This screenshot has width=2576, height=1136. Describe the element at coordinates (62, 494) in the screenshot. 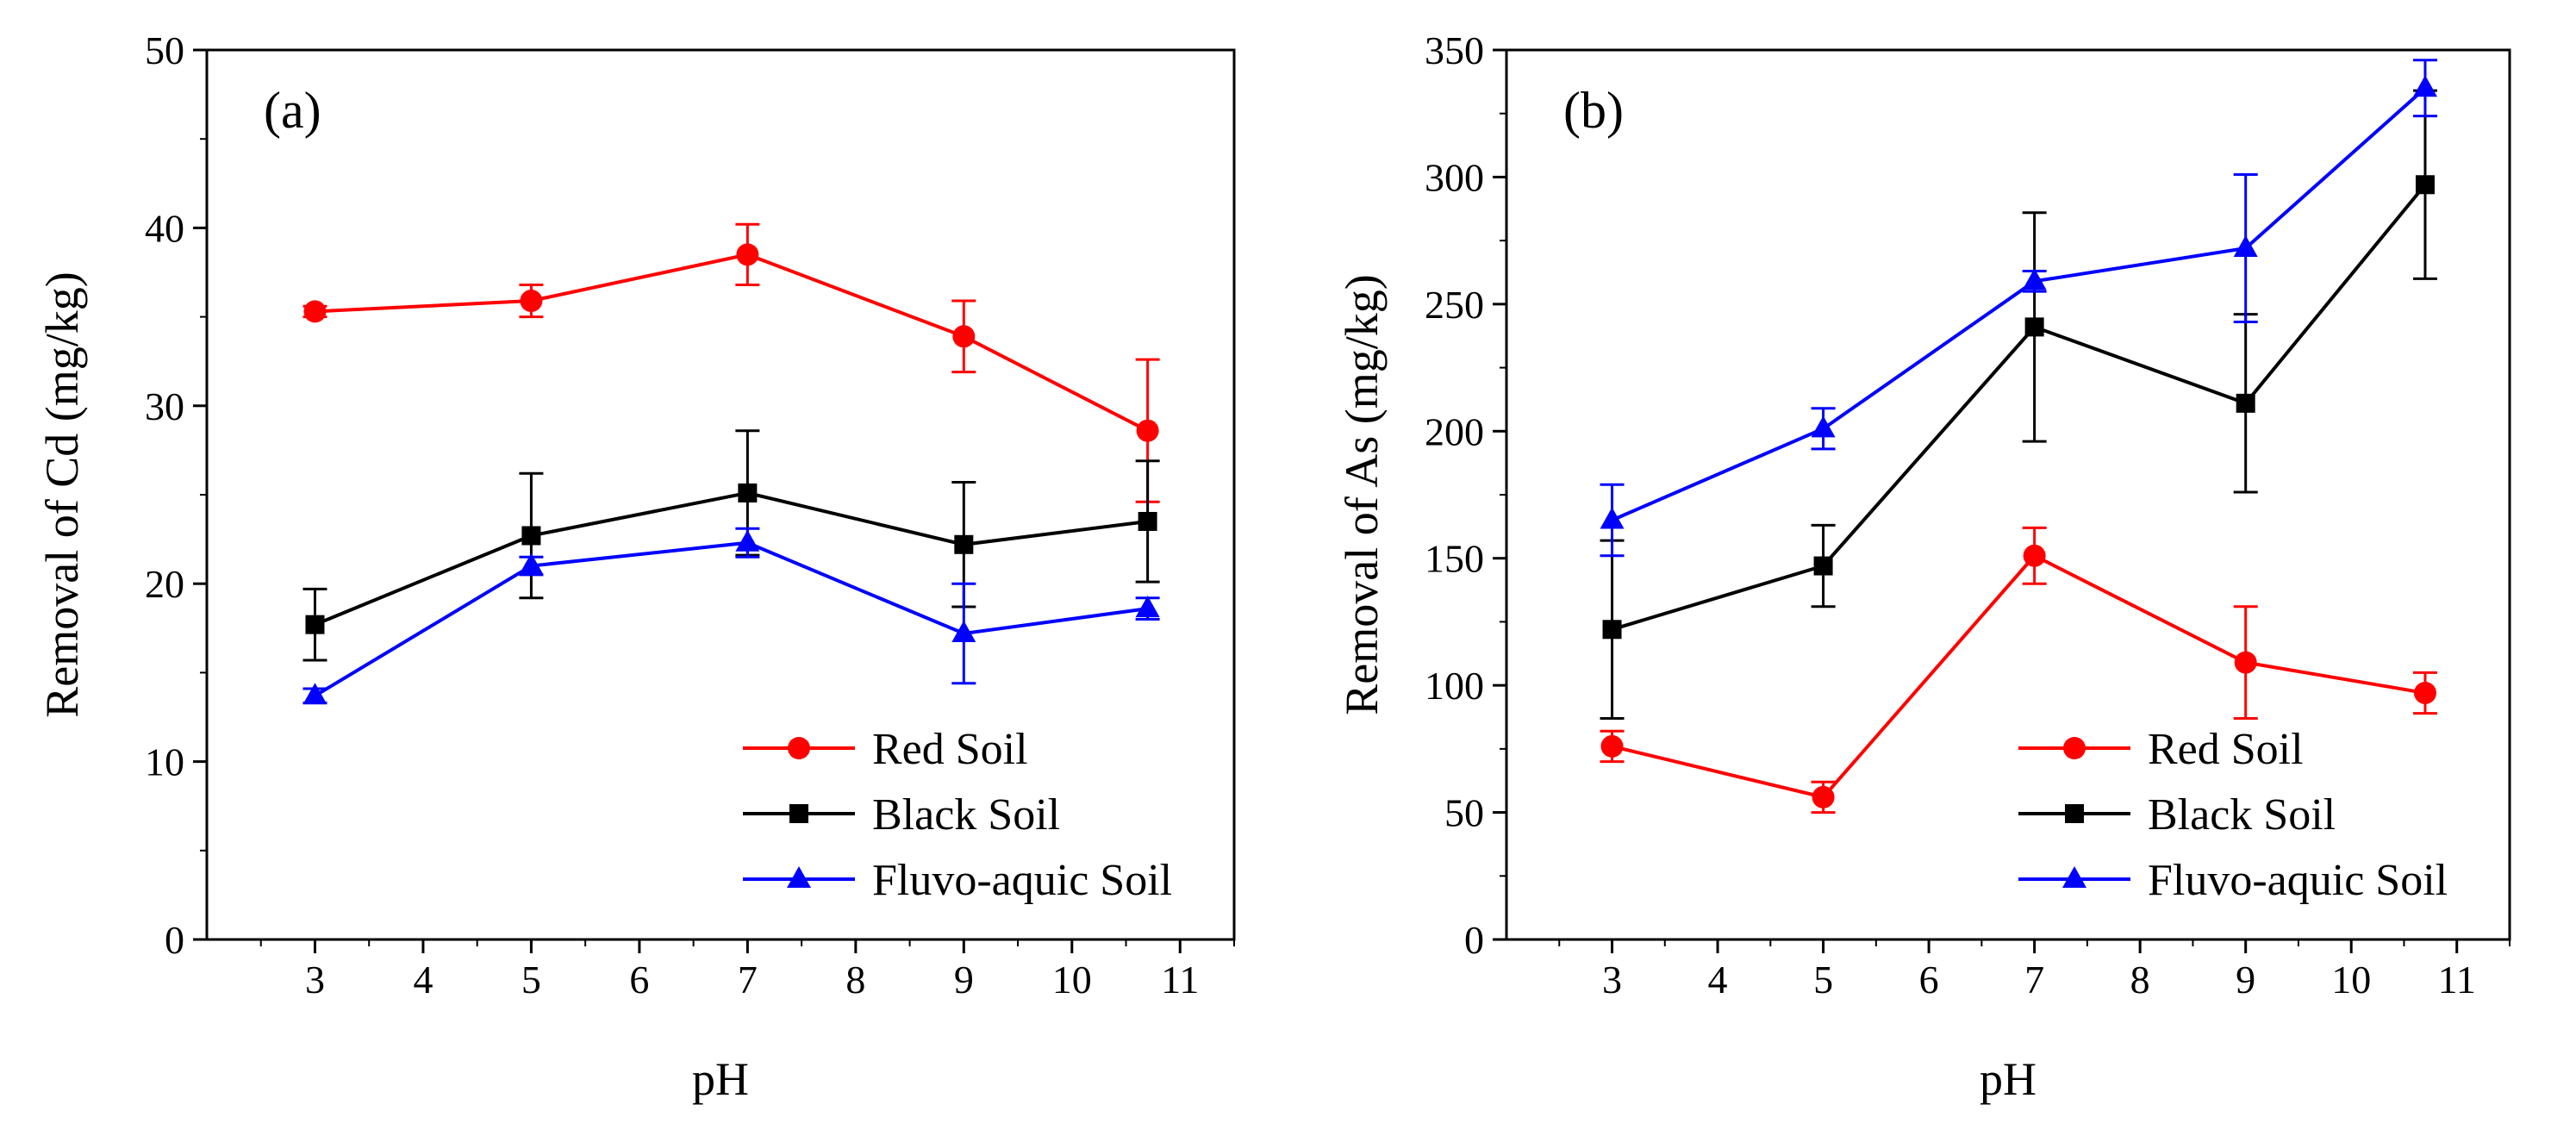

I see `y-axis-title: Removal of Cd (mg/kg)` at that location.